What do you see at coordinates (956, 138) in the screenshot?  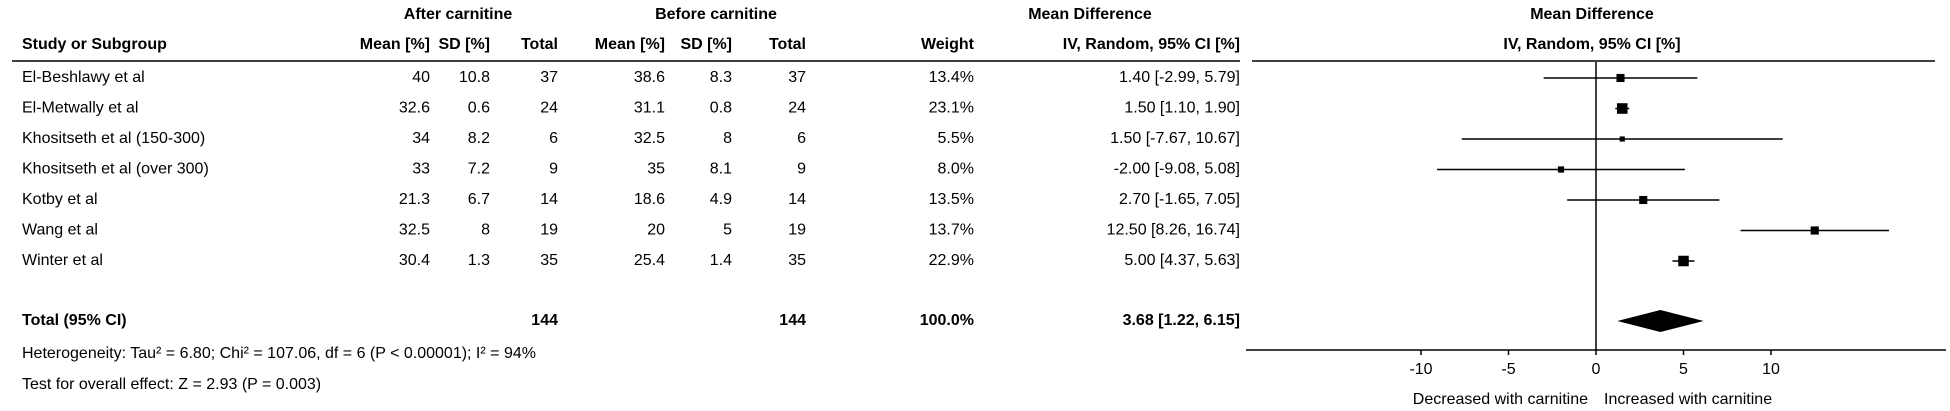 I see `table-cell: 5.5%` at bounding box center [956, 138].